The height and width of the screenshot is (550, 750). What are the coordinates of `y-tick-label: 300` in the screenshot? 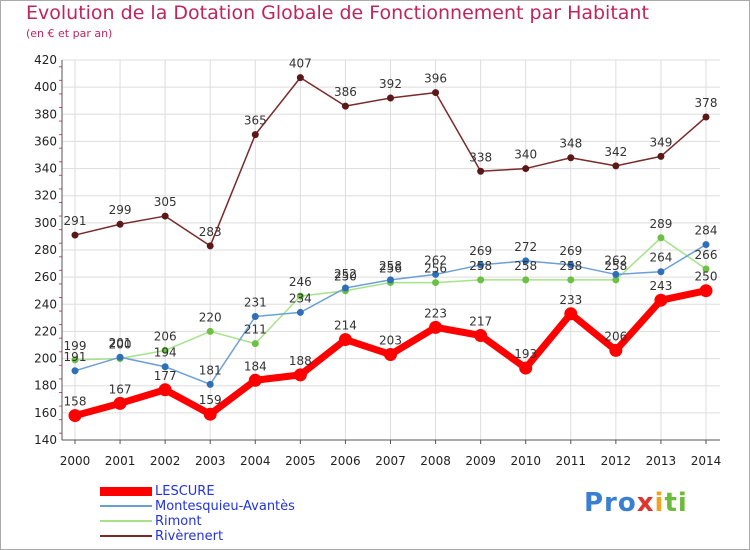 It's located at (45, 223).